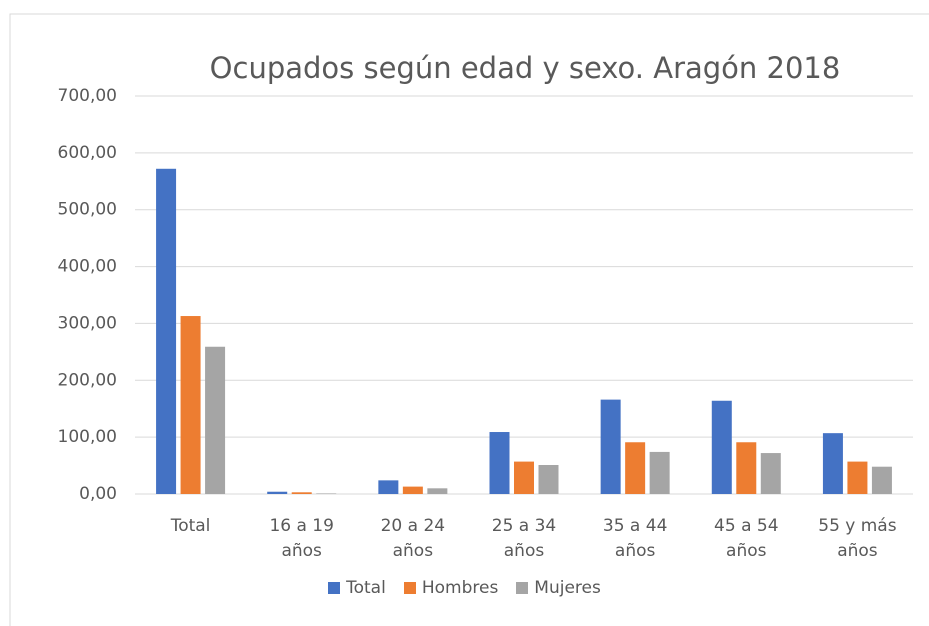 The image size is (929, 626). Describe the element at coordinates (460, 588) in the screenshot. I see `legend-label: Hombres` at that location.